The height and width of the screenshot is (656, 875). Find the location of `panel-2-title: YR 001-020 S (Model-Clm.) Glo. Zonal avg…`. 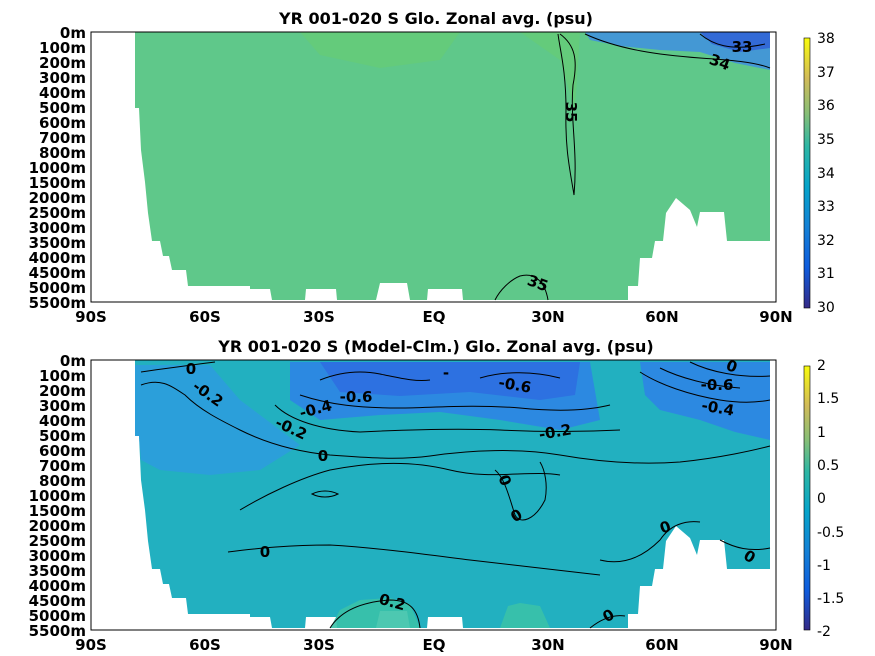

panel-2-title: YR 001-020 S (Model-Clm.) Glo. Zonal avg… is located at coordinates (435, 346).